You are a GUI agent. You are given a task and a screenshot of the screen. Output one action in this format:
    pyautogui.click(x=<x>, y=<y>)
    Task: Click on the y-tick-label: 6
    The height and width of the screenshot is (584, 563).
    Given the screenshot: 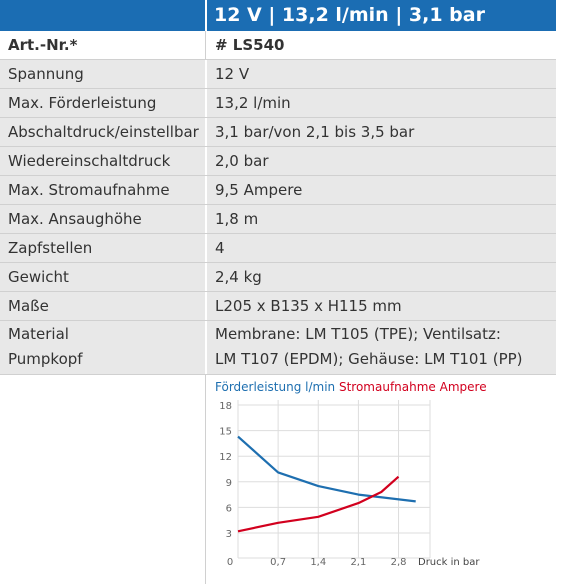 What is the action you would take?
    pyautogui.click(x=229, y=508)
    